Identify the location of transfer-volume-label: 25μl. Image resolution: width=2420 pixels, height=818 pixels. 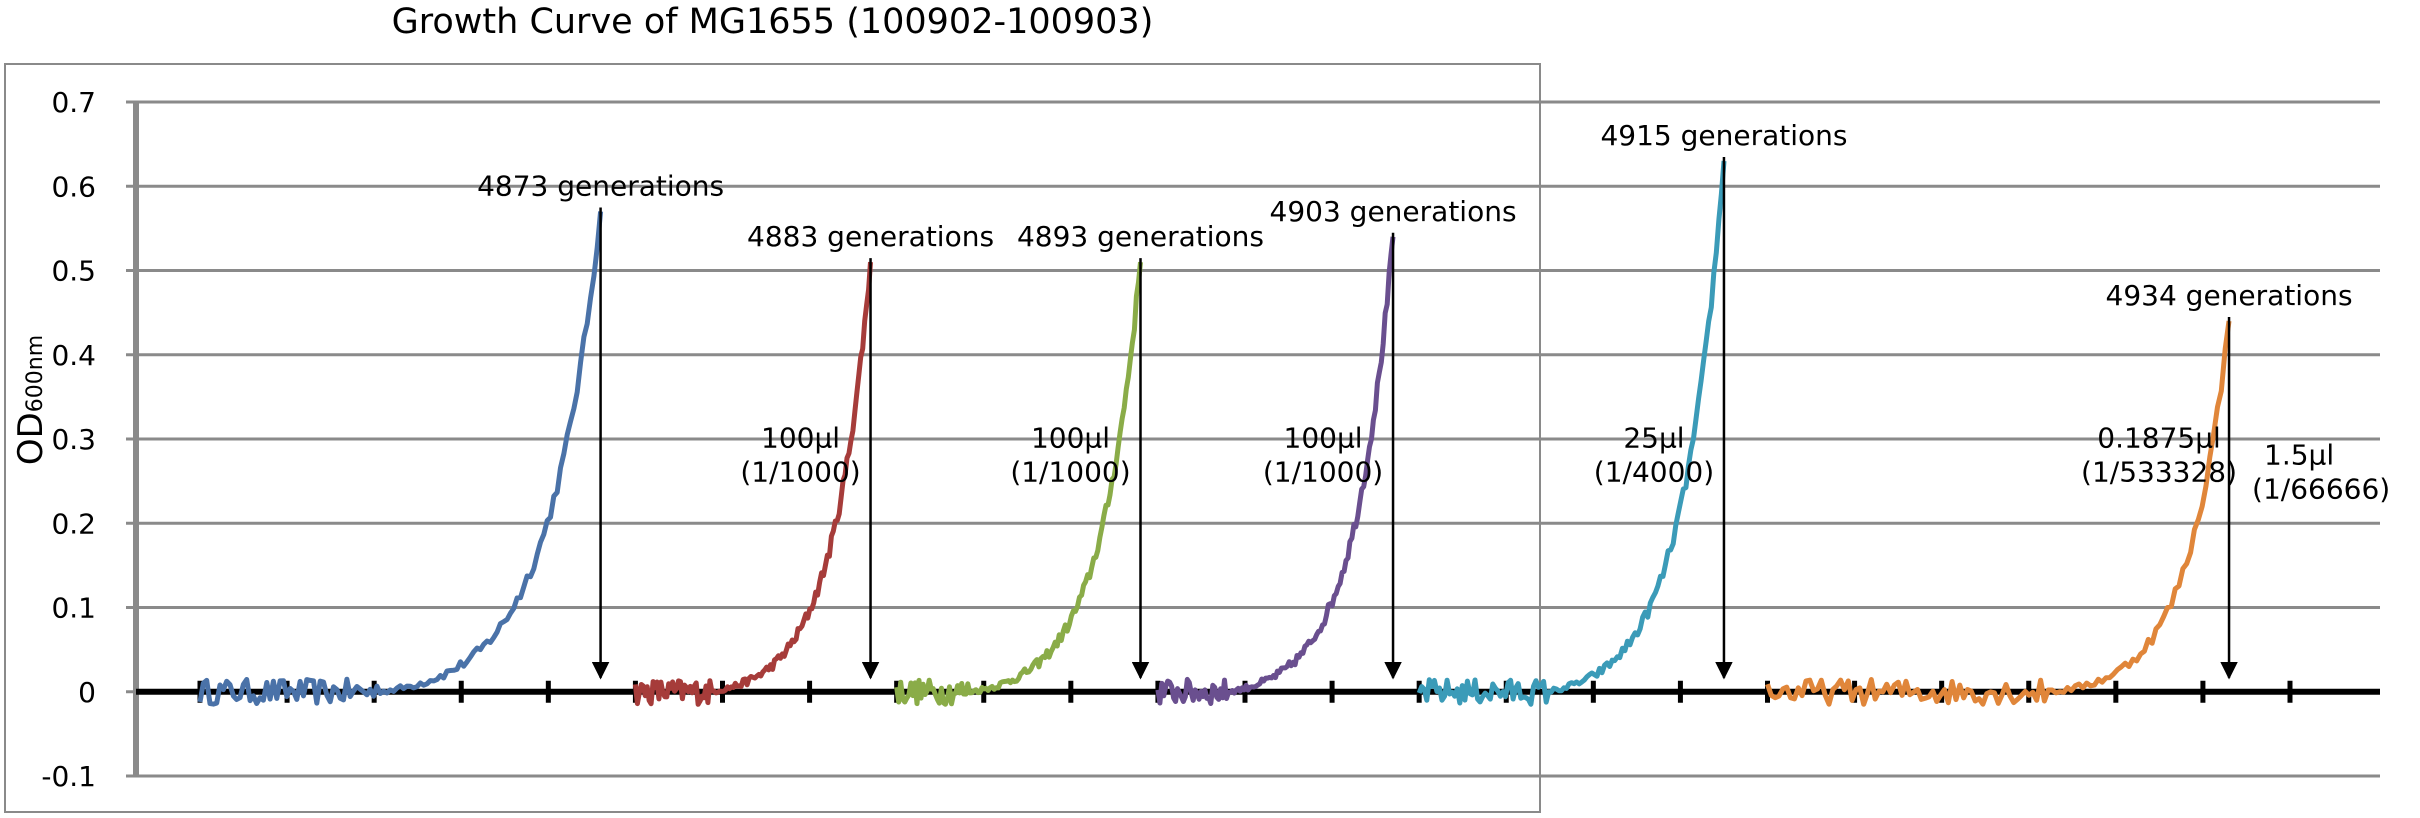
(1653, 437).